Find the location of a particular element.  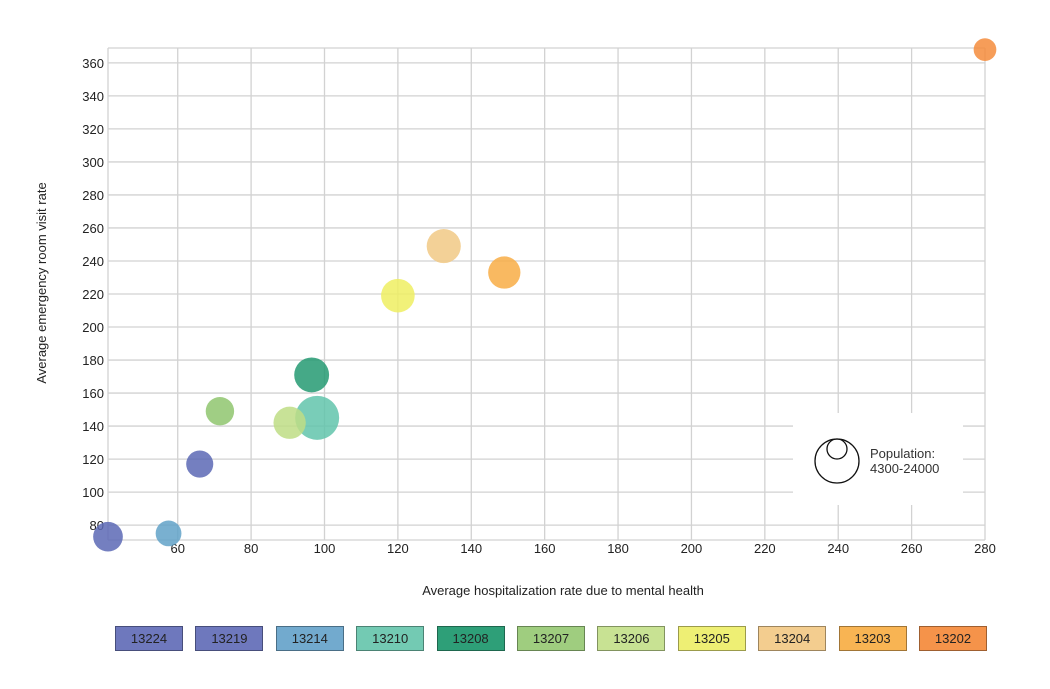

size-legend-small-circle is located at coordinates (837, 449).